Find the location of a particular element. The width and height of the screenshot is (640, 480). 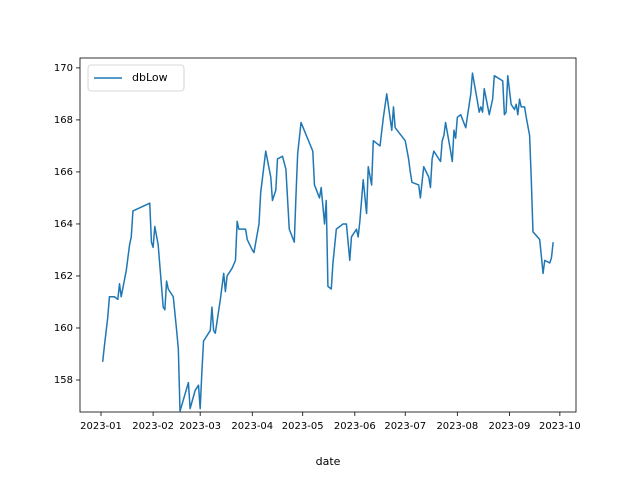

x-tick-label: 2023-04 is located at coordinates (252, 426).